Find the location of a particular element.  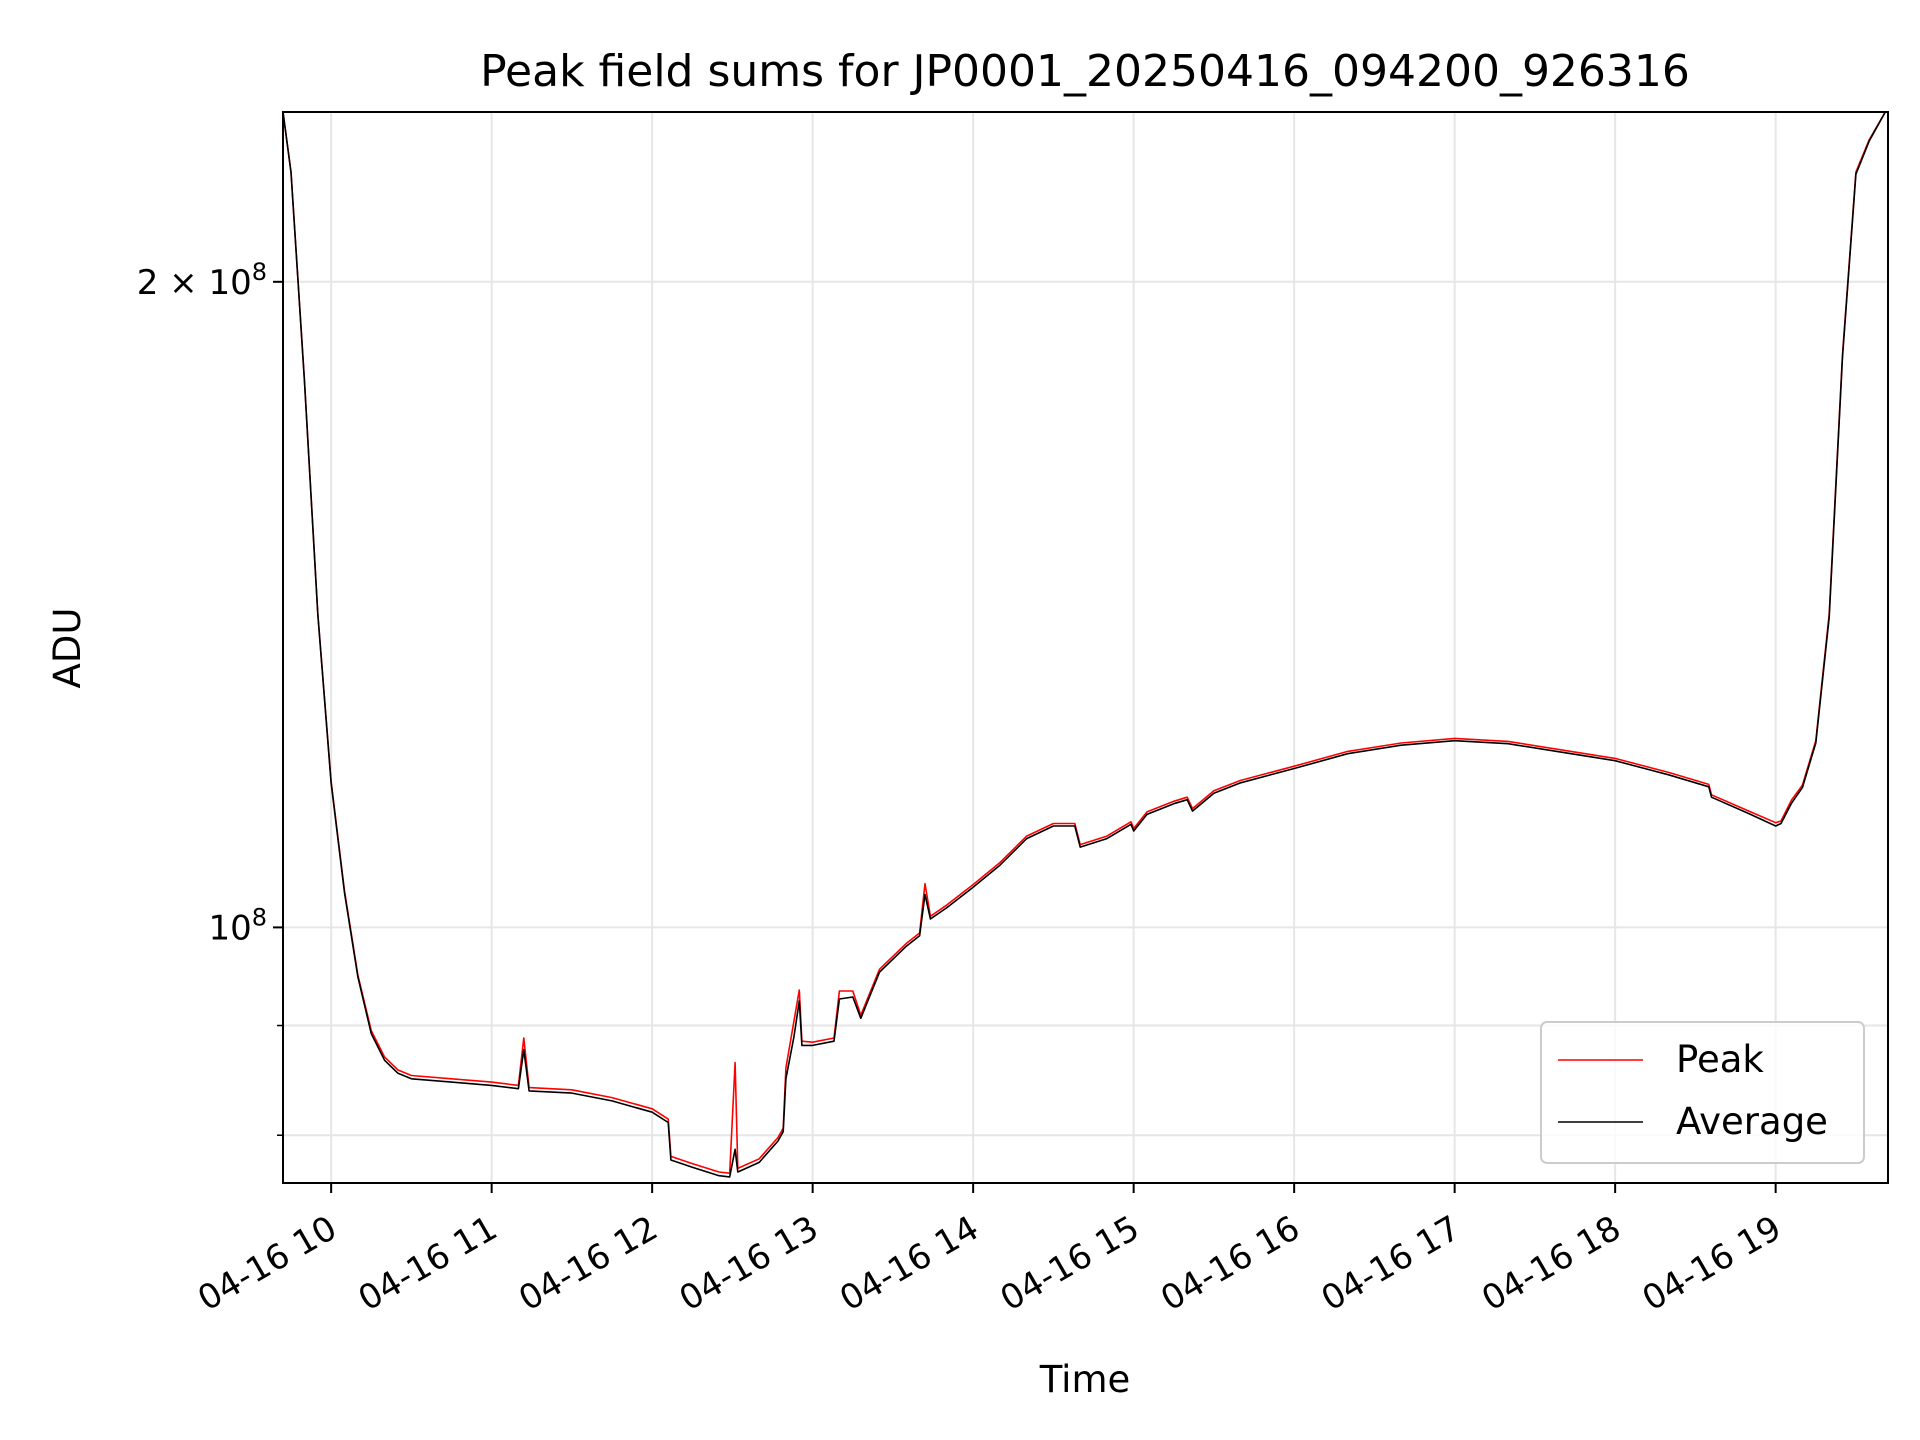

y-tick-label: 108 is located at coordinates (237, 925).